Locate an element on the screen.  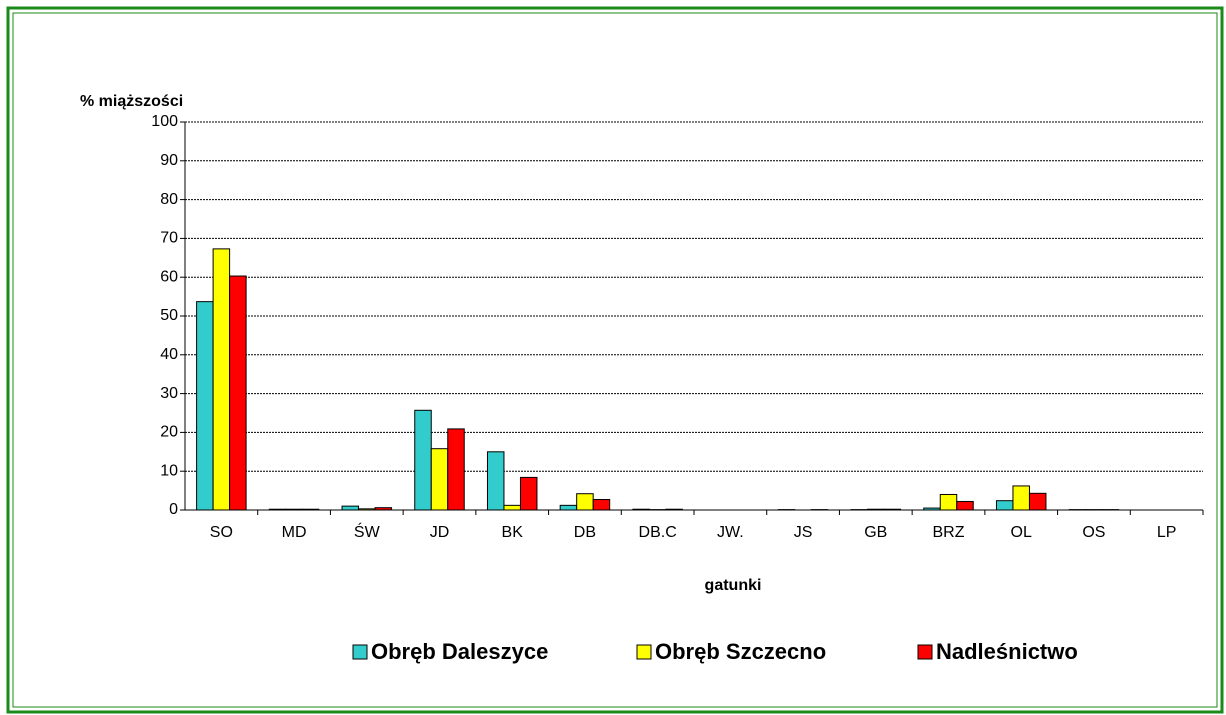
legend-label: Obręb Szczecno is located at coordinates (740, 651).